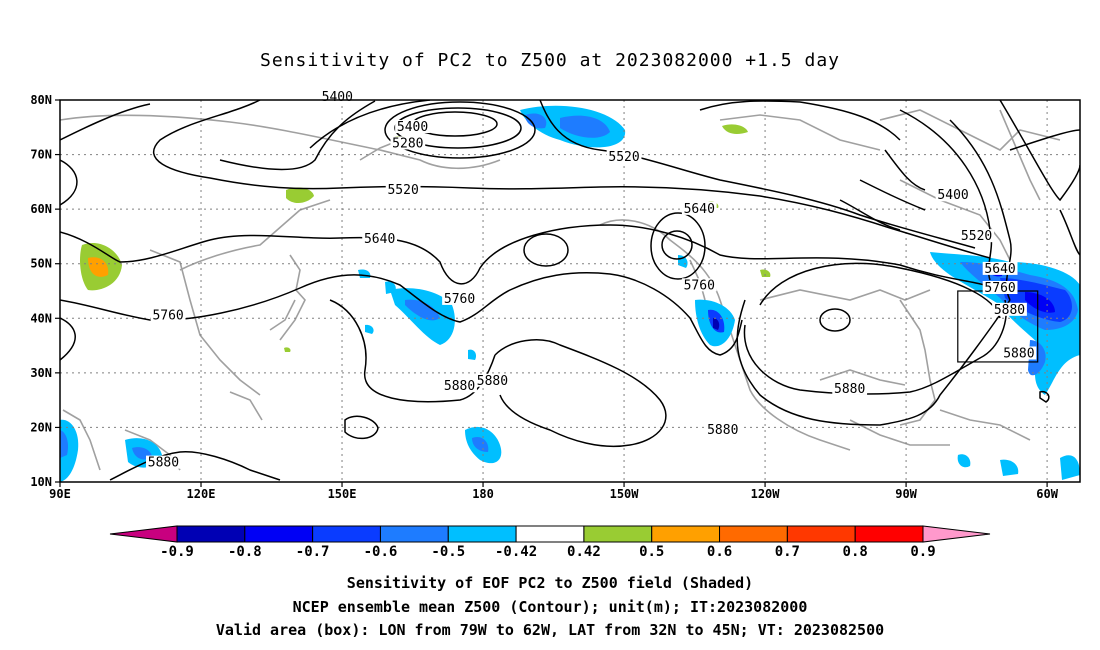 Image resolution: width=1100 pixels, height=650 pixels. I want to click on lon-label: 150W, so click(625, 494).